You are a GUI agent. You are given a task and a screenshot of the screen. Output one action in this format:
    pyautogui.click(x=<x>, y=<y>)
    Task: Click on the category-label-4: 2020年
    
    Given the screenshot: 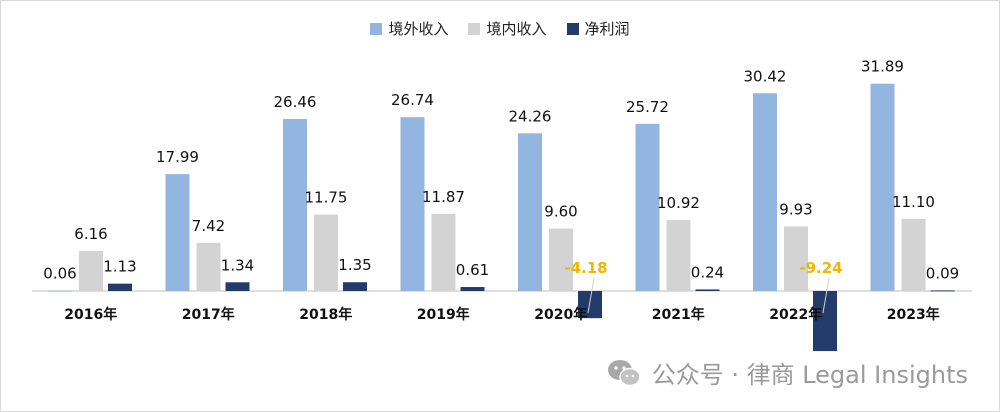 What is the action you would take?
    pyautogui.click(x=560, y=314)
    